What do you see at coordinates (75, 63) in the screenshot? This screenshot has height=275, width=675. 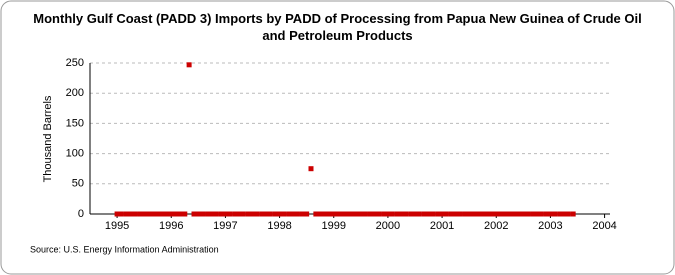 I see `y-tick-label: 250` at bounding box center [75, 63].